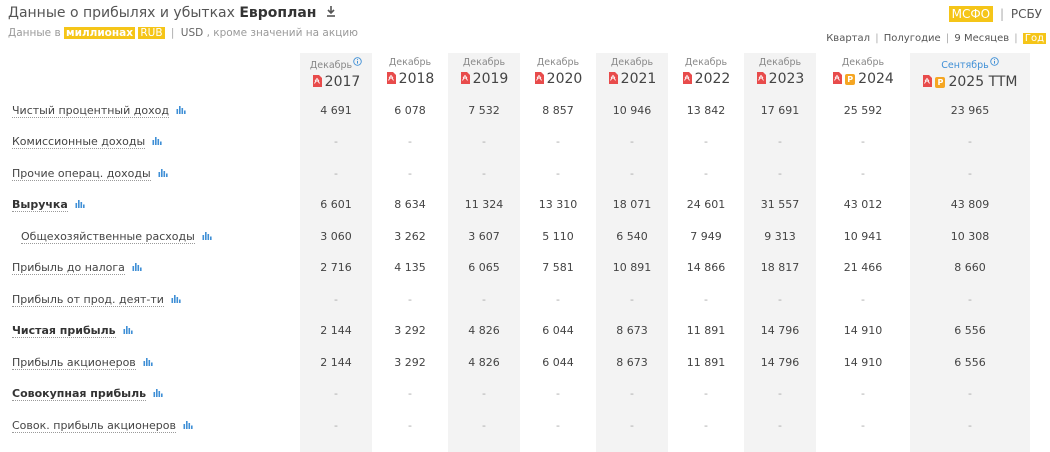  Describe the element at coordinates (81, 174) in the screenshot. I see `row-label-text: Прочие операц. доходы` at that location.